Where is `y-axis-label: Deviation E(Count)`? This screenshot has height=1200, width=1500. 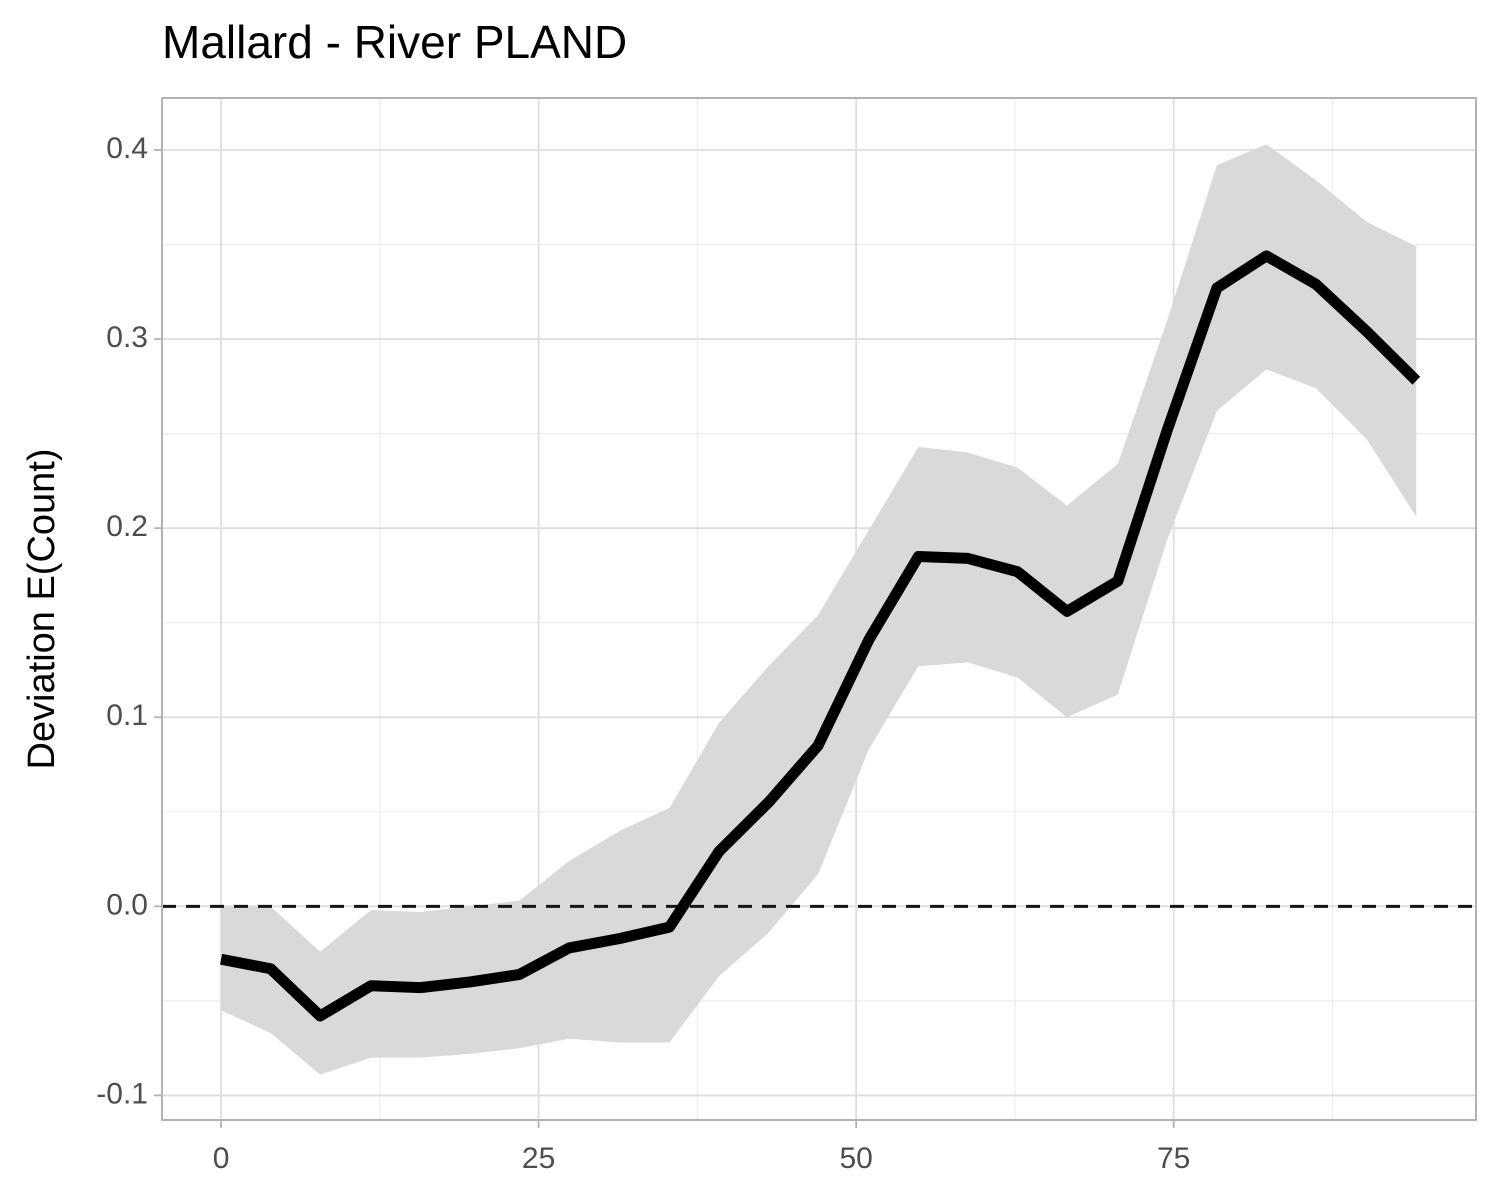 y-axis-label: Deviation E(Count) is located at coordinates (42, 608).